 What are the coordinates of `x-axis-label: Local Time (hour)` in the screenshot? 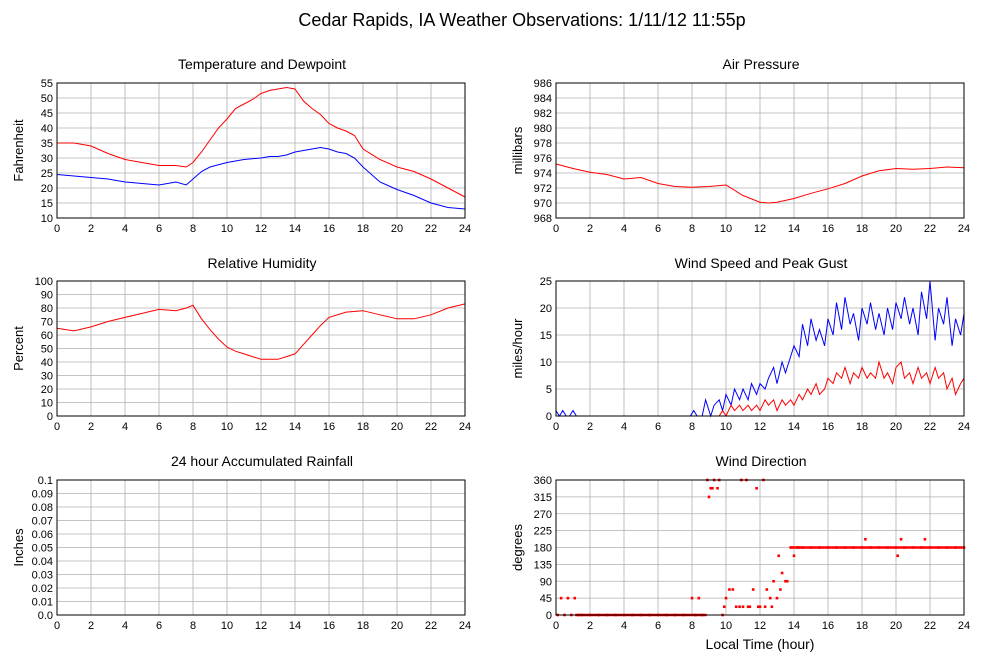 It's located at (760, 644).